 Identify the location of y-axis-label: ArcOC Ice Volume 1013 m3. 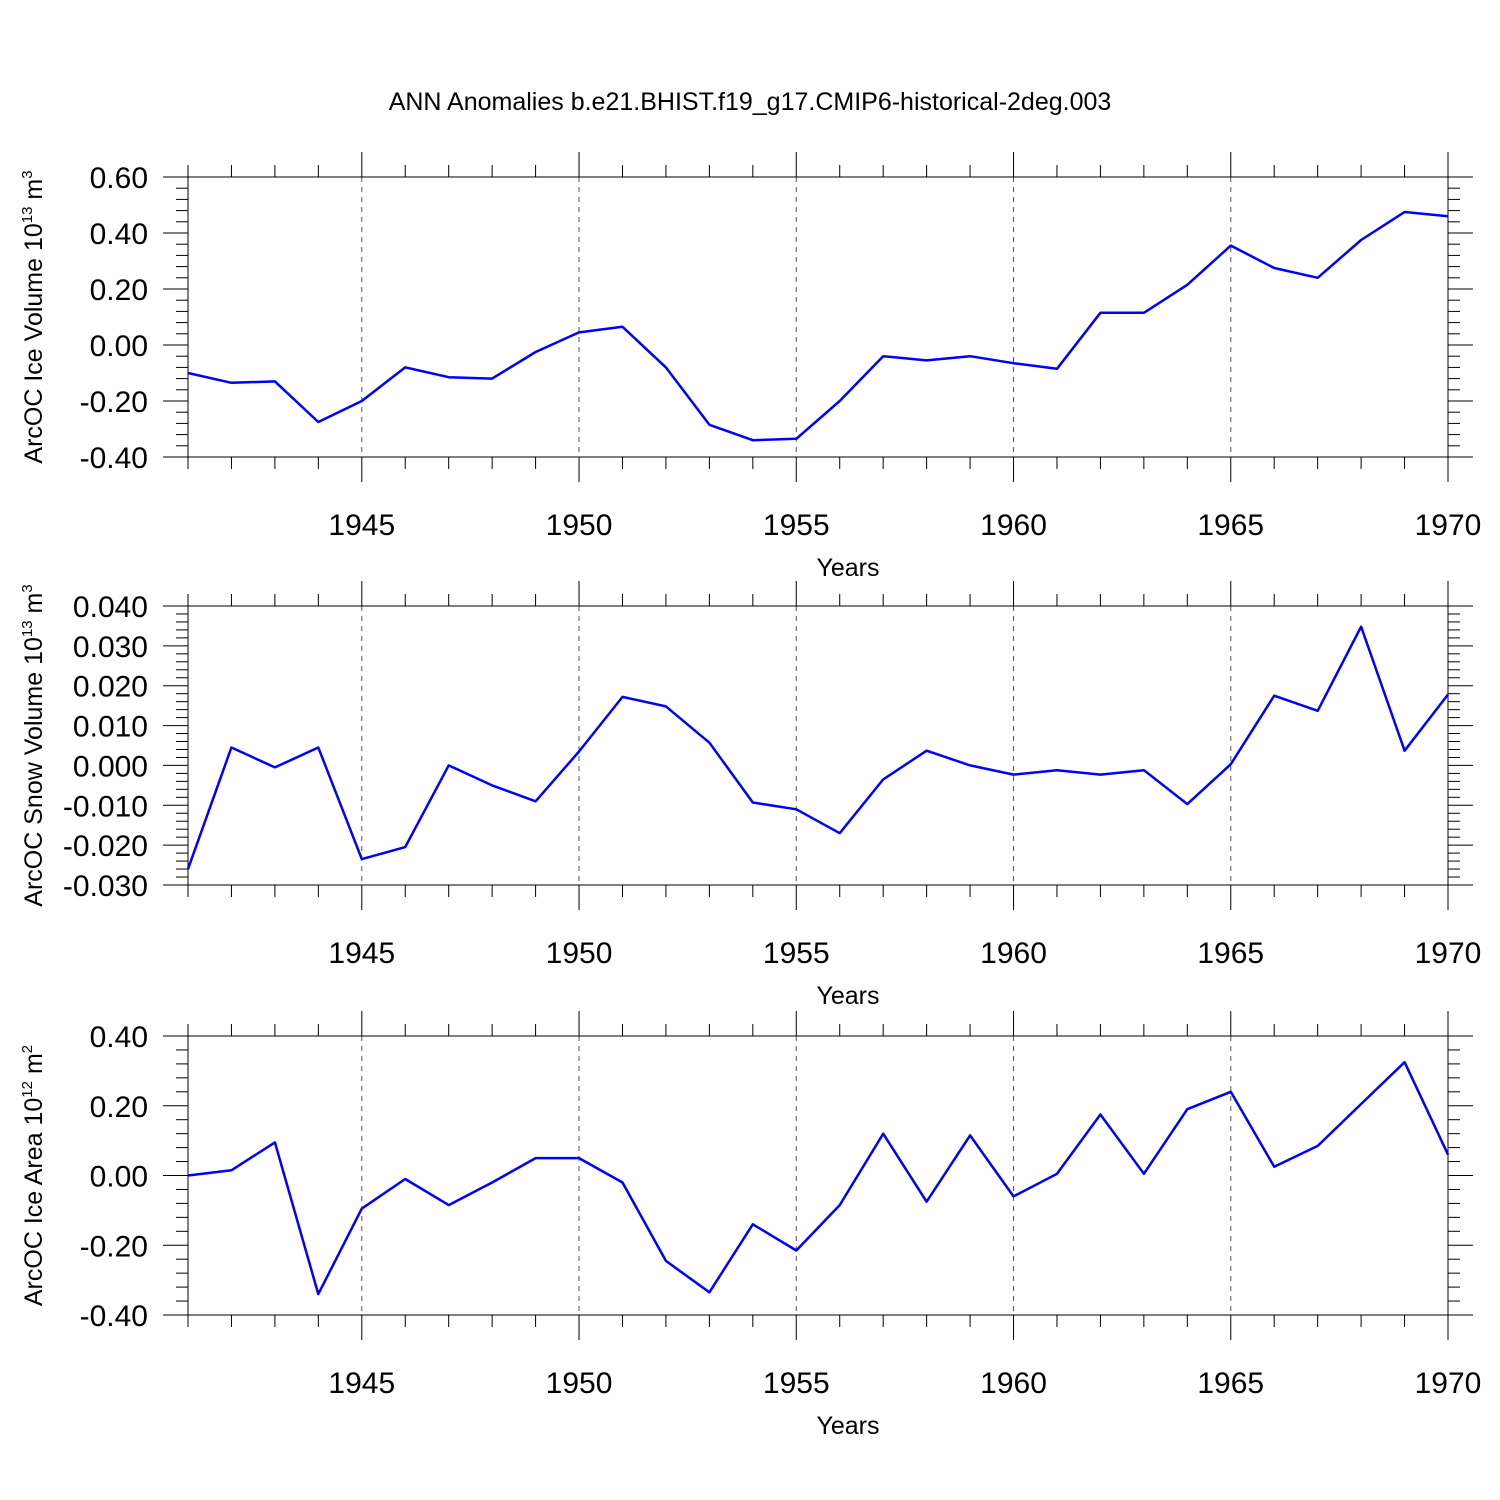
(33, 316).